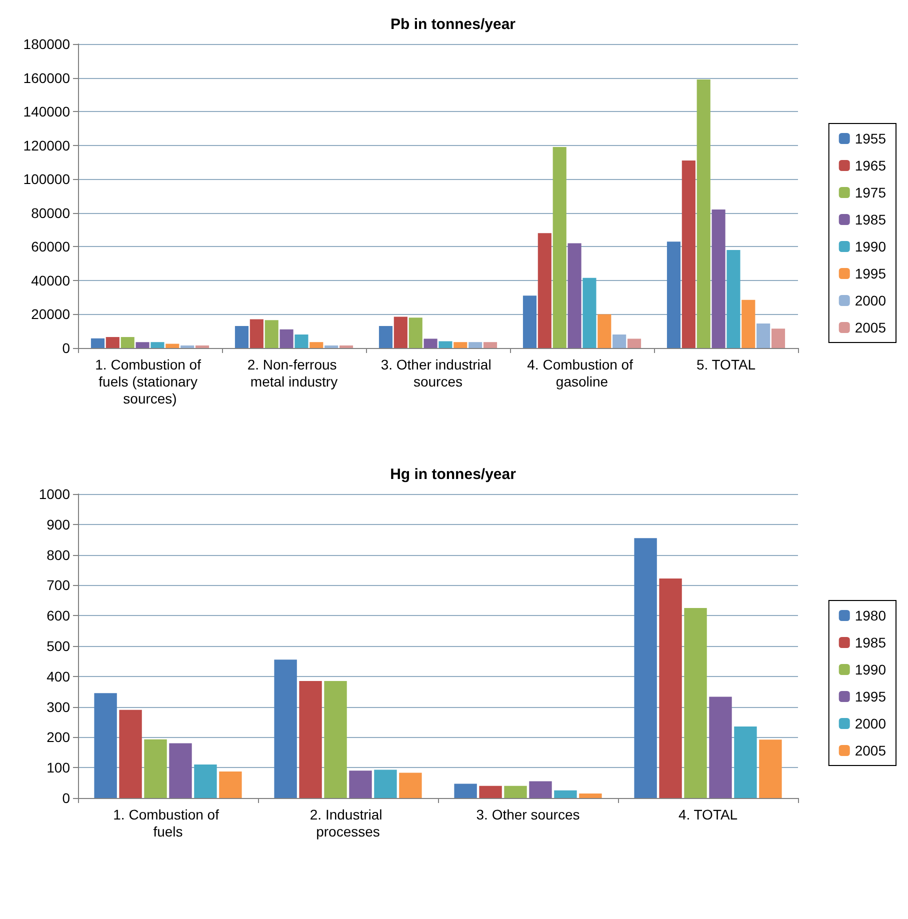 The width and height of the screenshot is (908, 919). Describe the element at coordinates (870, 192) in the screenshot. I see `legend-label: 1975` at that location.